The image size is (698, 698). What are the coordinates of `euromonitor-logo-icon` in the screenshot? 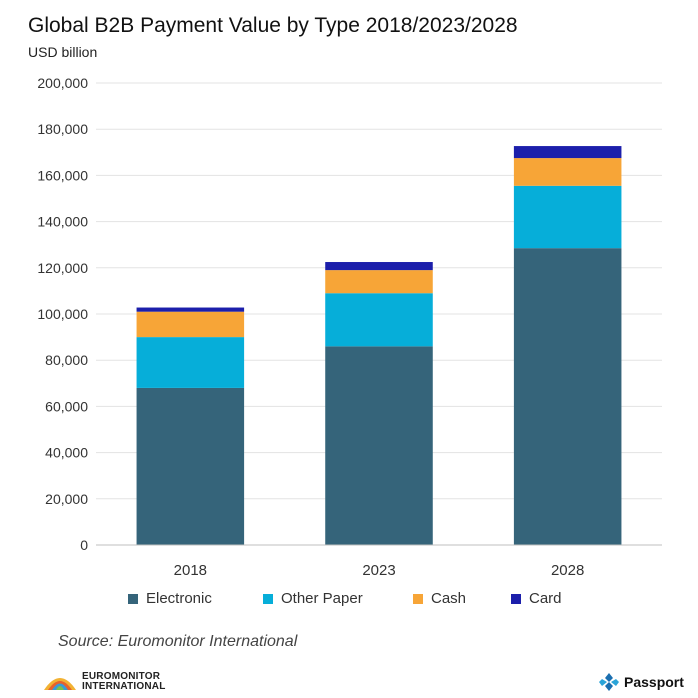 It's located at (60, 684).